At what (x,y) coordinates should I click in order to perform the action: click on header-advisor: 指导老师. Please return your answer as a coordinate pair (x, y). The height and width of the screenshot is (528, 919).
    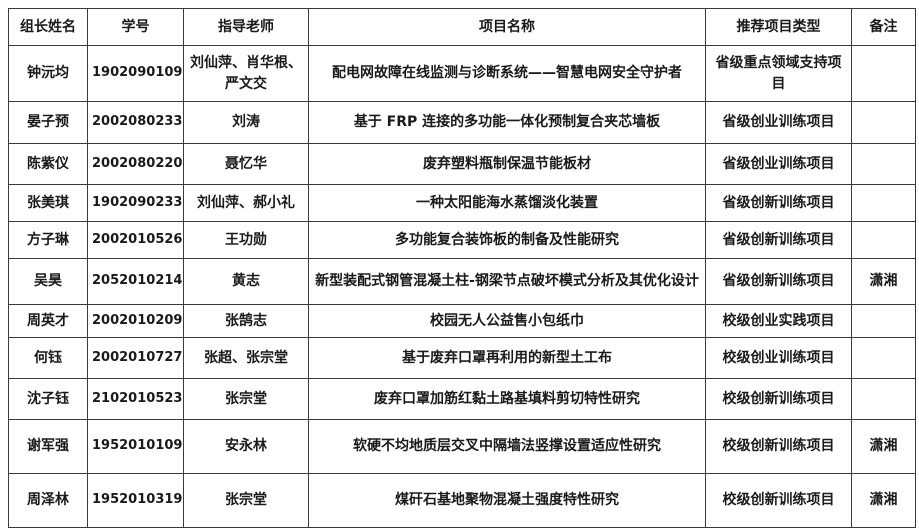
    Looking at the image, I should click on (246, 27).